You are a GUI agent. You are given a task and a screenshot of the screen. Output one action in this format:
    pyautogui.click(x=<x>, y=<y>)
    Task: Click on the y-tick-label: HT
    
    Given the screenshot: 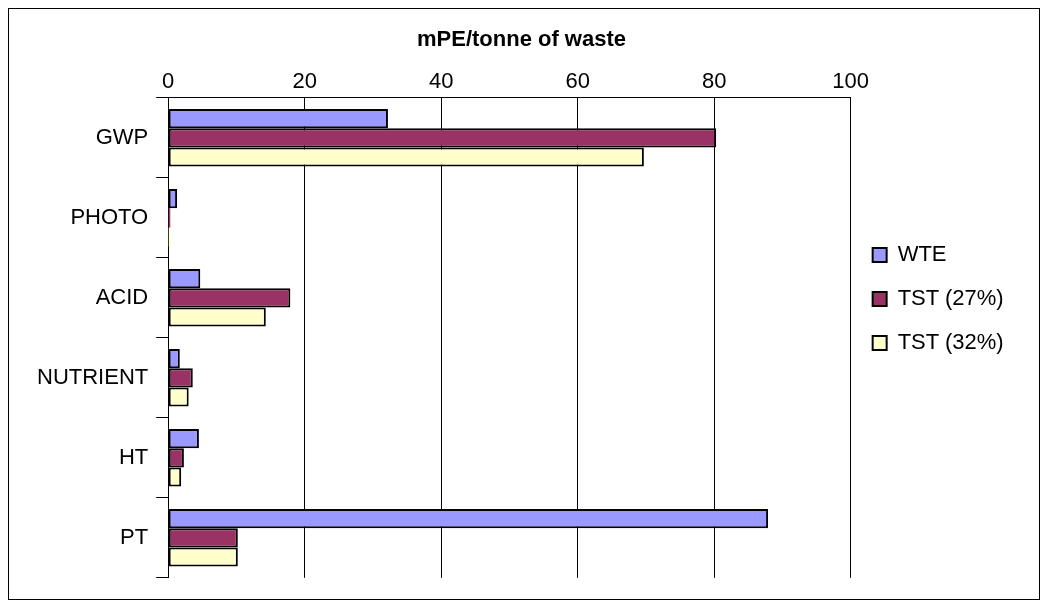 What is the action you would take?
    pyautogui.click(x=133, y=456)
    